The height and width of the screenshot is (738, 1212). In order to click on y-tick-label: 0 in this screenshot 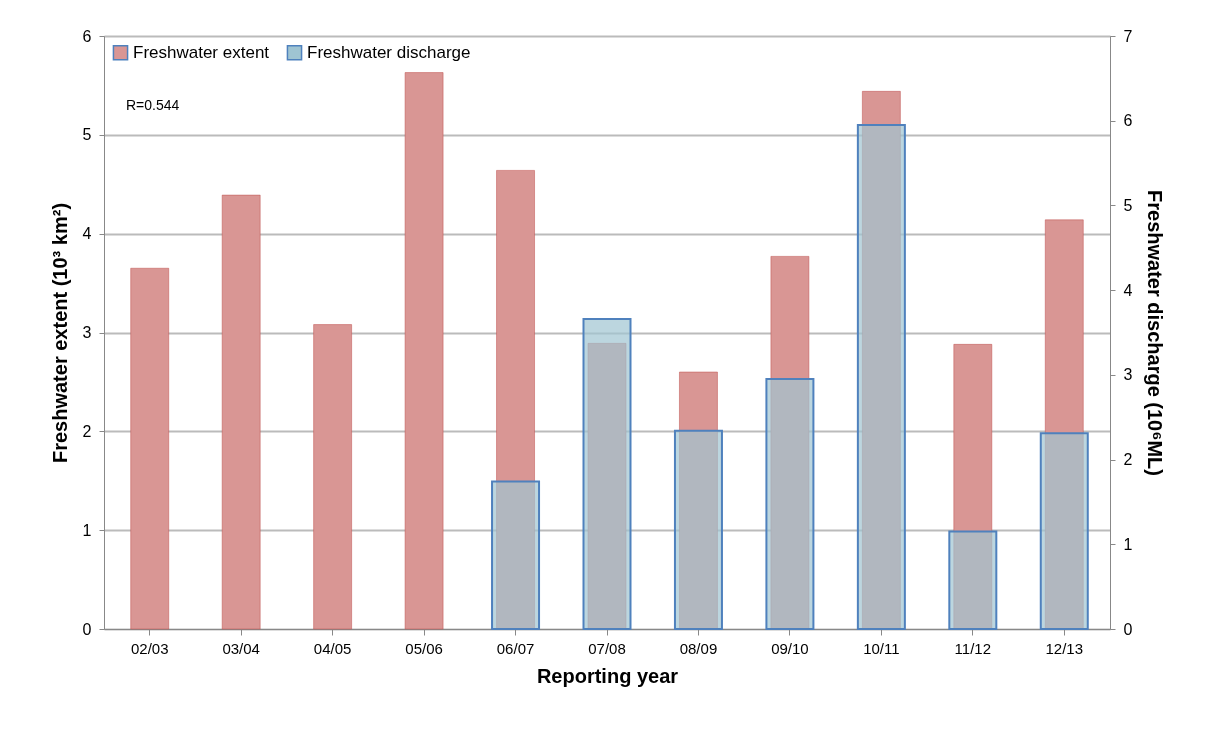, I will do `click(87, 629)`.